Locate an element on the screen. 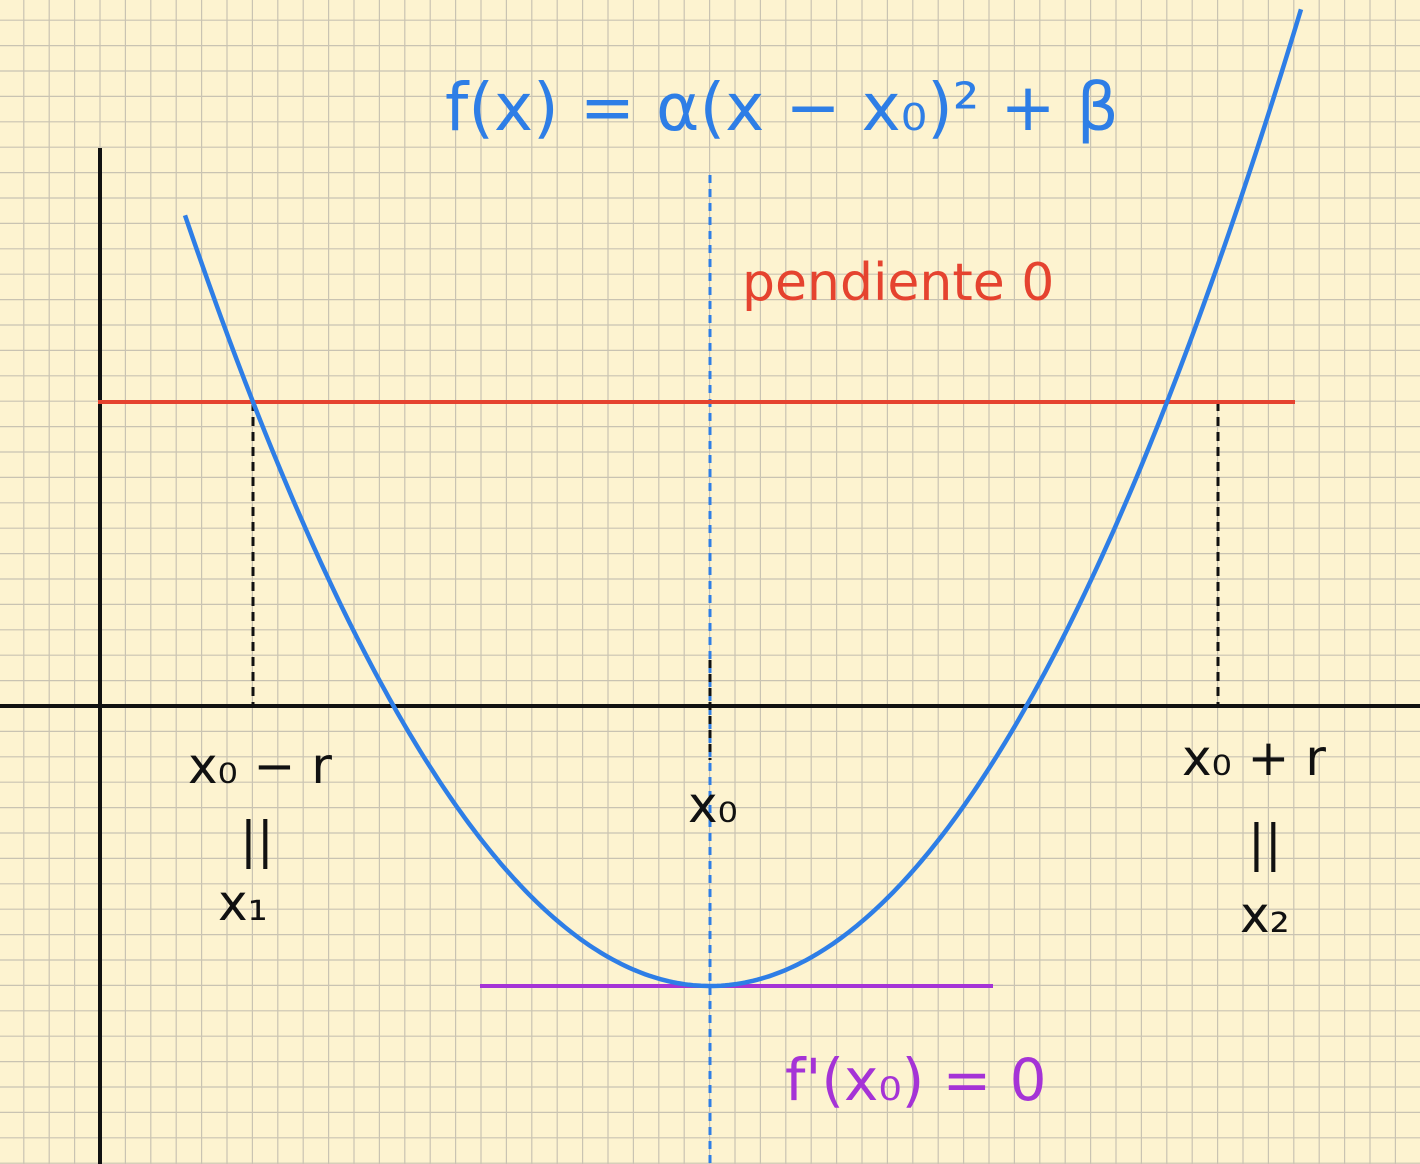 The height and width of the screenshot is (1164, 1420). left-equals-sign: || is located at coordinates (257, 840).